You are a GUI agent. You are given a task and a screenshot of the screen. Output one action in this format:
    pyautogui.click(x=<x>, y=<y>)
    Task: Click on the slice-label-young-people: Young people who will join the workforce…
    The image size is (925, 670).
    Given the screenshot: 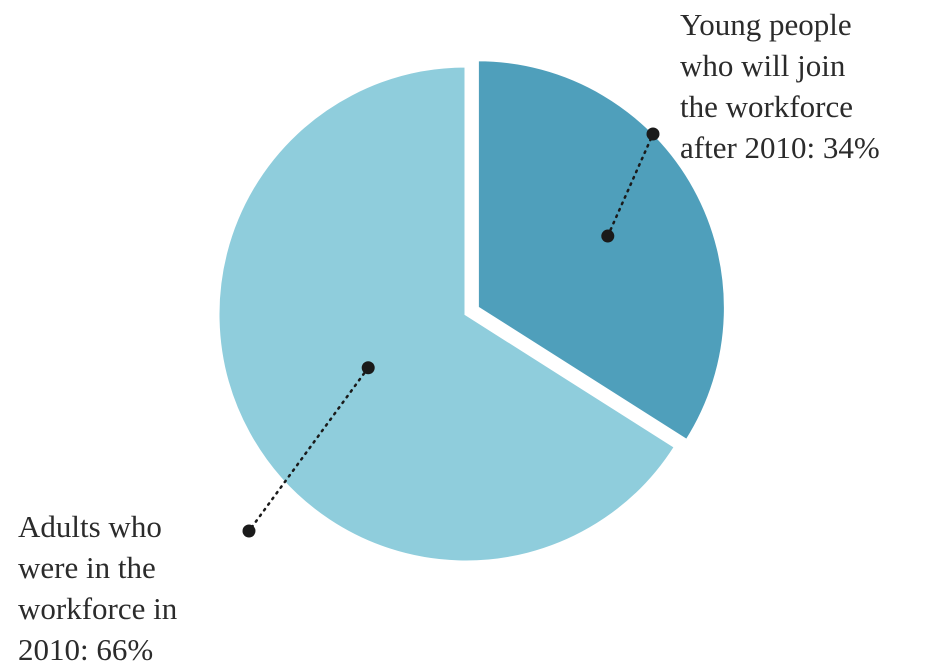 What is the action you would take?
    pyautogui.click(x=780, y=86)
    